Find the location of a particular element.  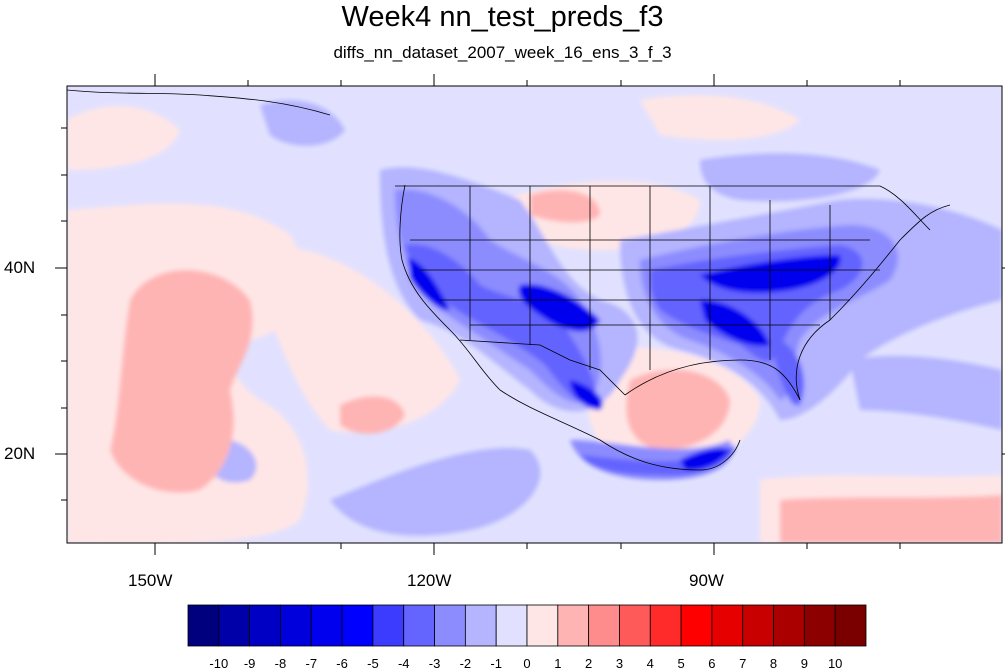

pos-region-pacific-north is located at coordinates (123, 138).